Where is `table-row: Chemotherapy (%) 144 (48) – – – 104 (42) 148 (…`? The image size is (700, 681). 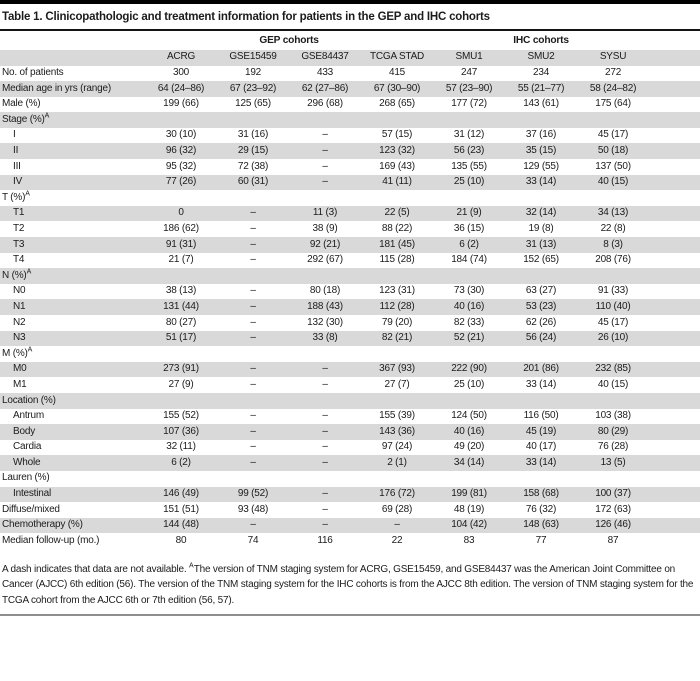 table-row: Chemotherapy (%) 144 (48) – – – 104 (42) 148 (… is located at coordinates (350, 525).